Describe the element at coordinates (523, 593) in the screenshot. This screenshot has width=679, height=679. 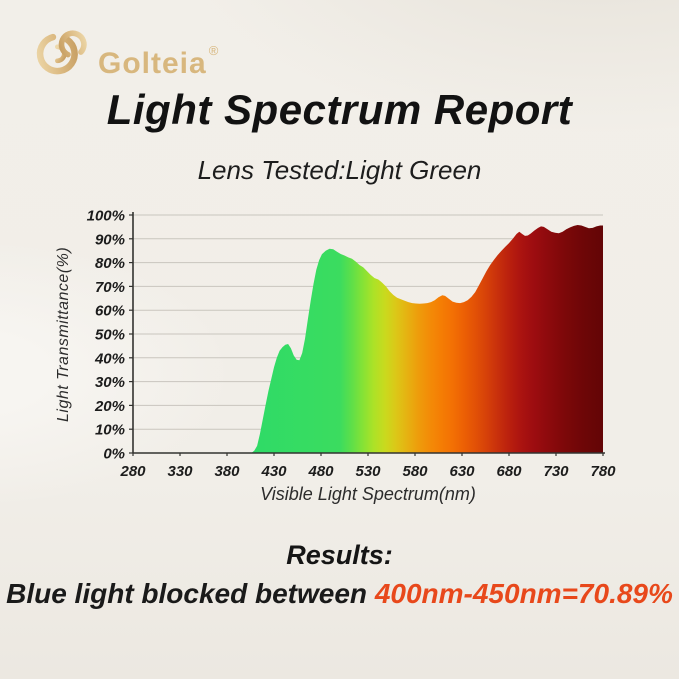
I see `results-highlight: 400nm-450nm=70.89%` at that location.